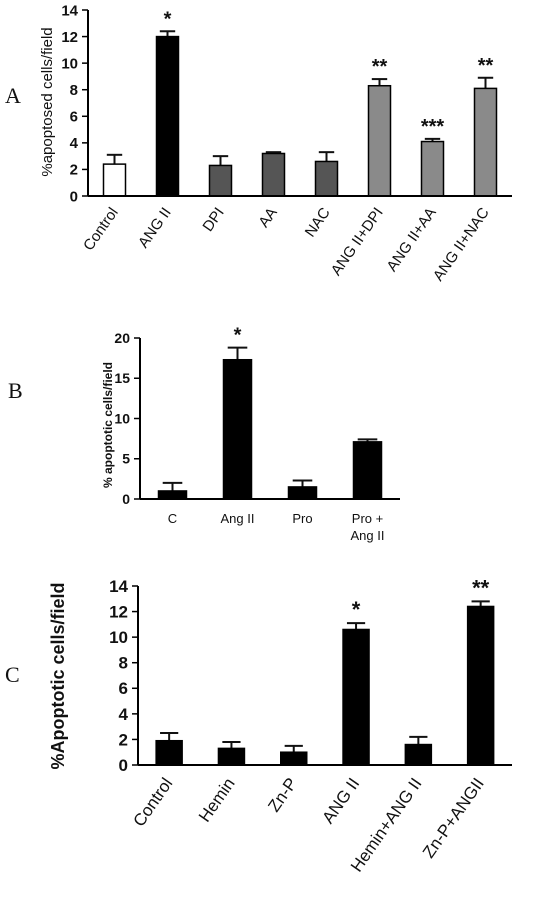  Describe the element at coordinates (282, 794) in the screenshot. I see `panel-c-category-label: Zn-P` at that location.